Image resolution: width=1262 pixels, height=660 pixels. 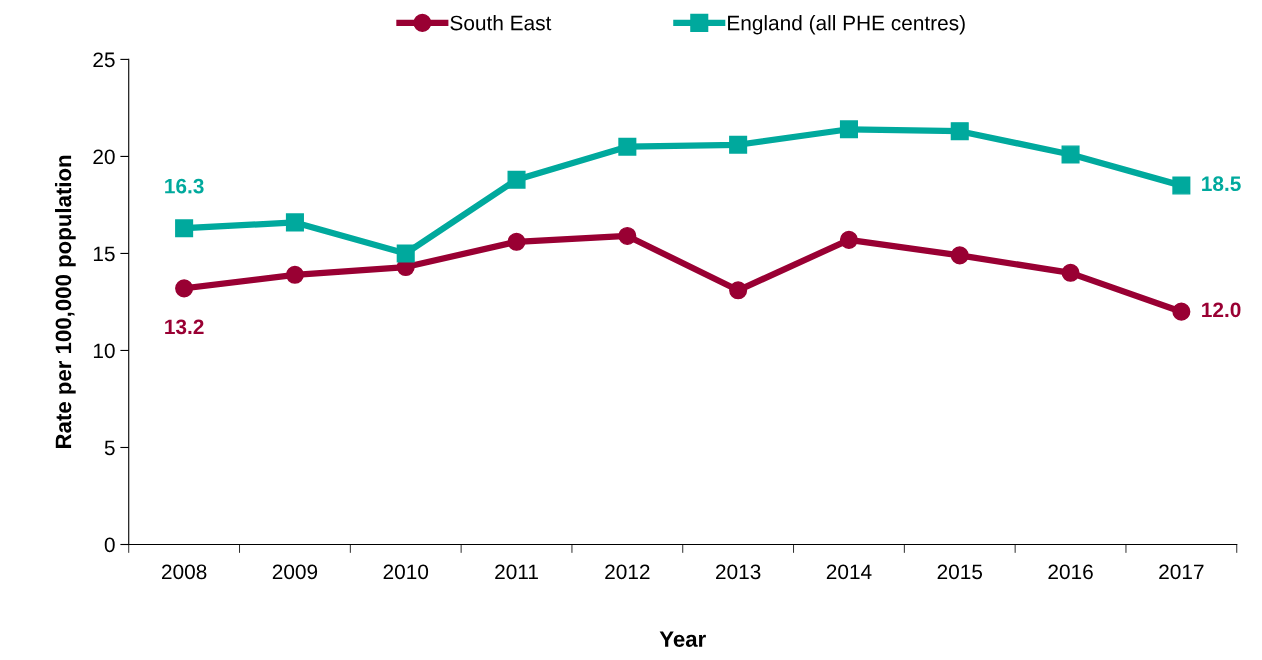 I want to click on data-label: 18.5, so click(x=1221, y=184).